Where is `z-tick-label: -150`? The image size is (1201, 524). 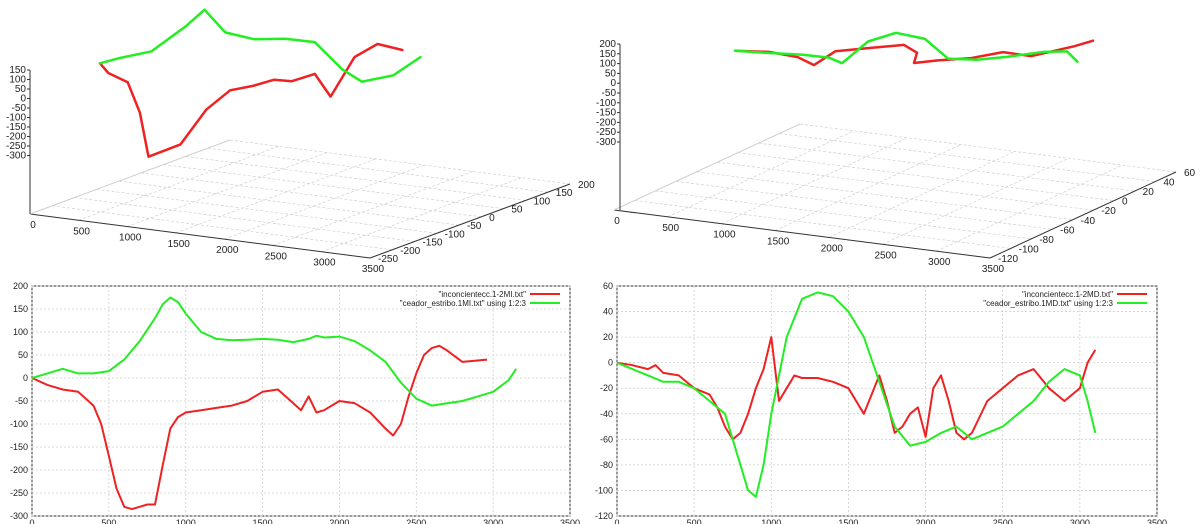
z-tick-label: -150 is located at coordinates (606, 113).